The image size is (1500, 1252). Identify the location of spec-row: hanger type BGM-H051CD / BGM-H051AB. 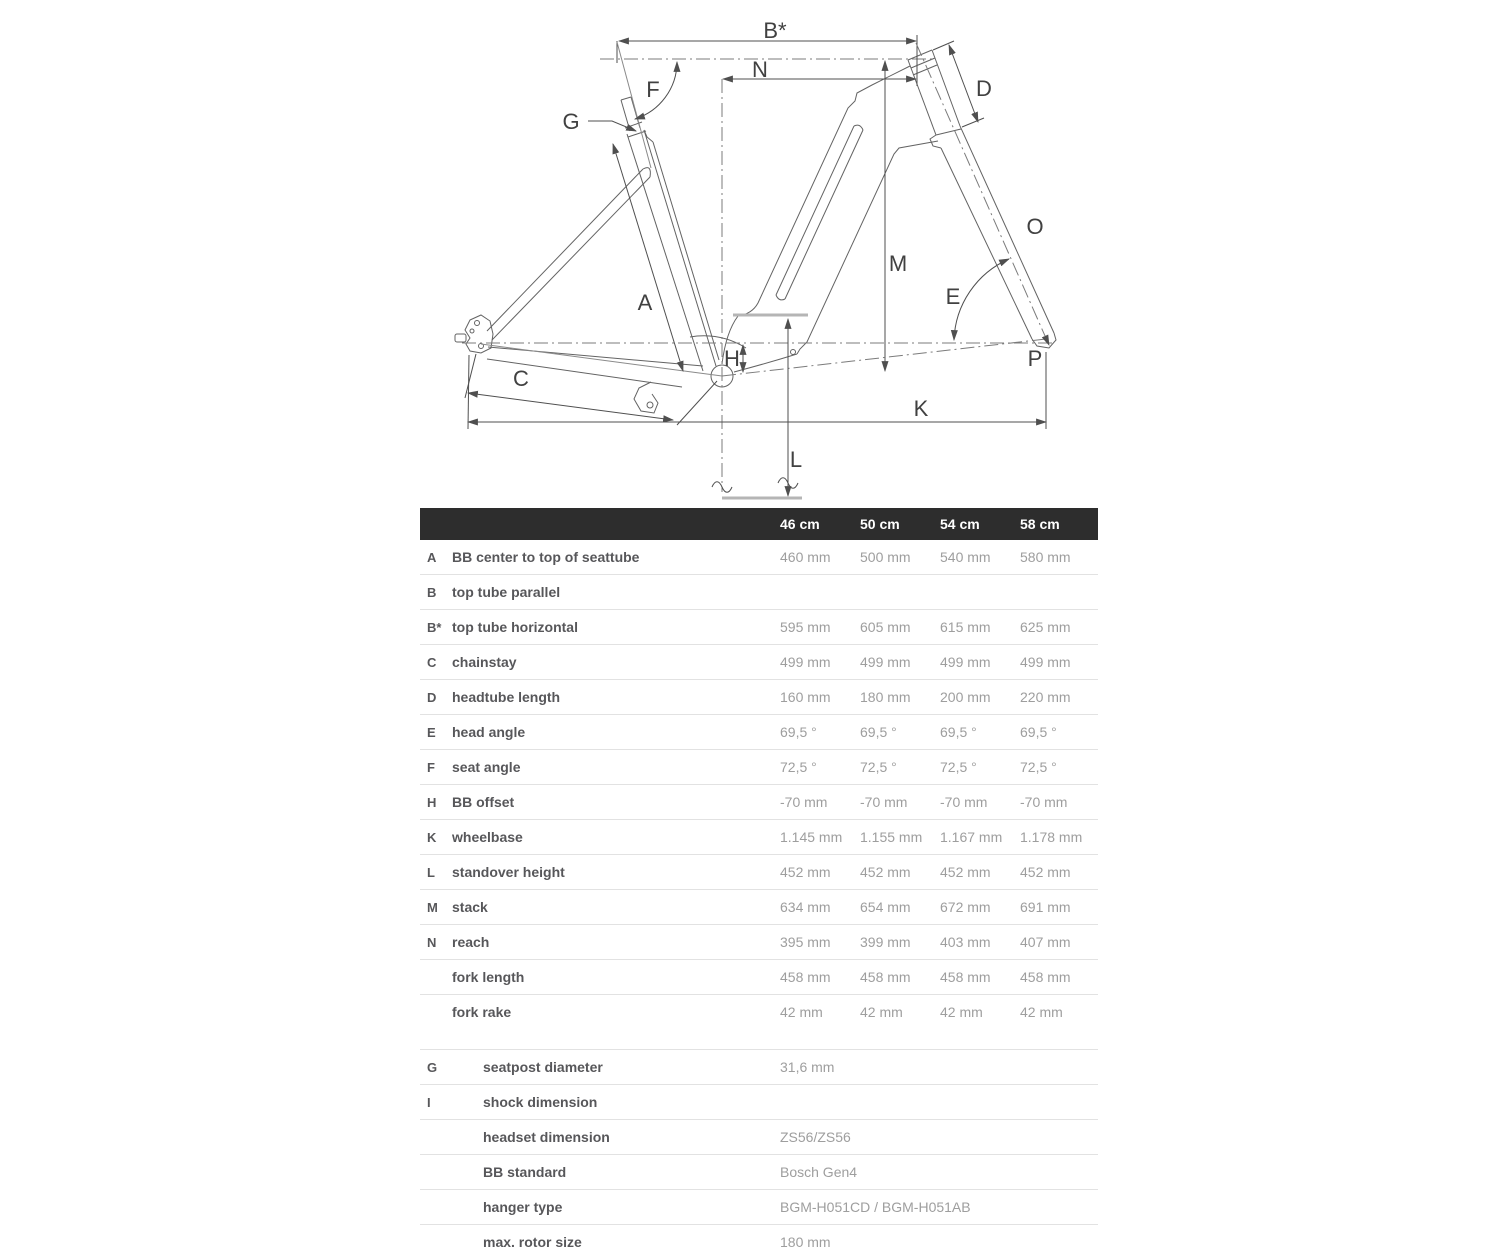
(759, 1207).